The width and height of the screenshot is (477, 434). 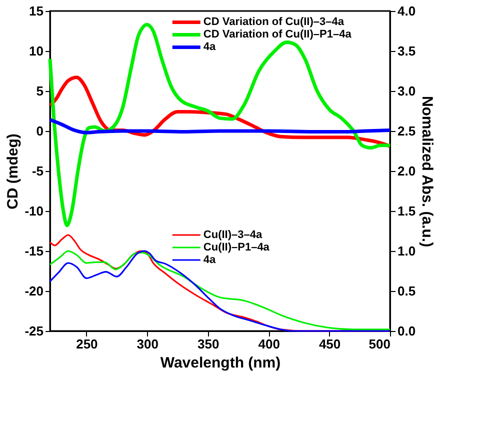 What do you see at coordinates (407, 211) in the screenshot?
I see `y2-tick-label: 1.5` at bounding box center [407, 211].